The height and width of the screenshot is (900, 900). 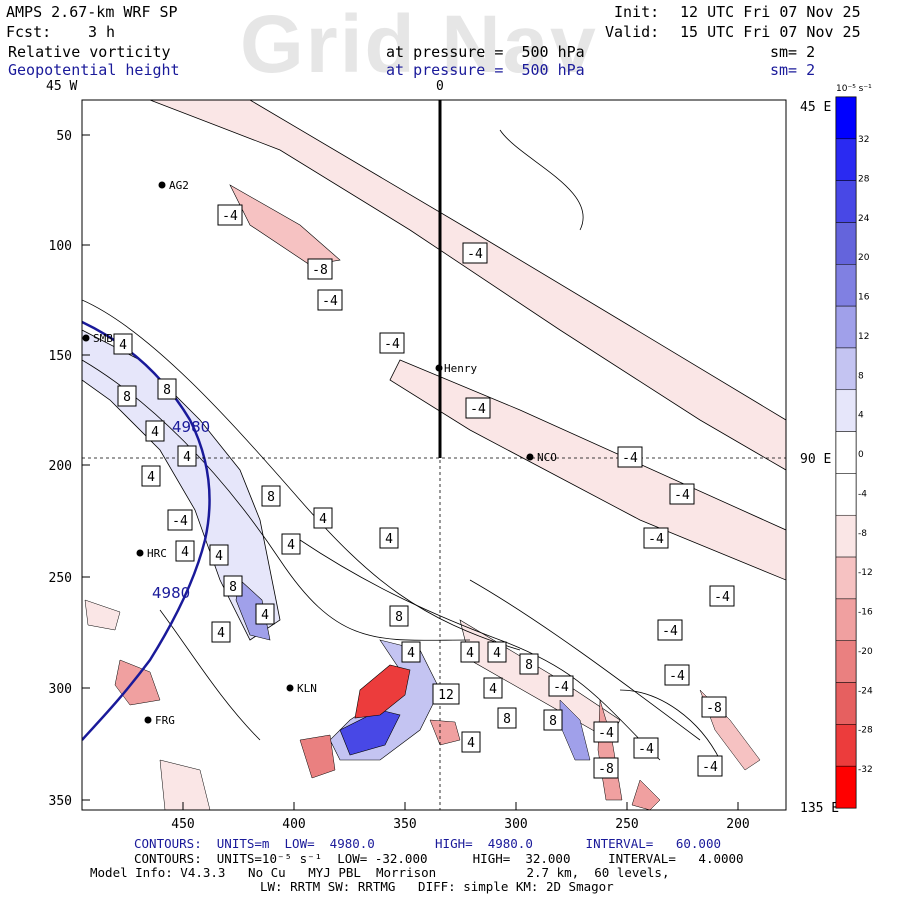 I want to click on colorbar-label: -4, so click(x=862, y=494).